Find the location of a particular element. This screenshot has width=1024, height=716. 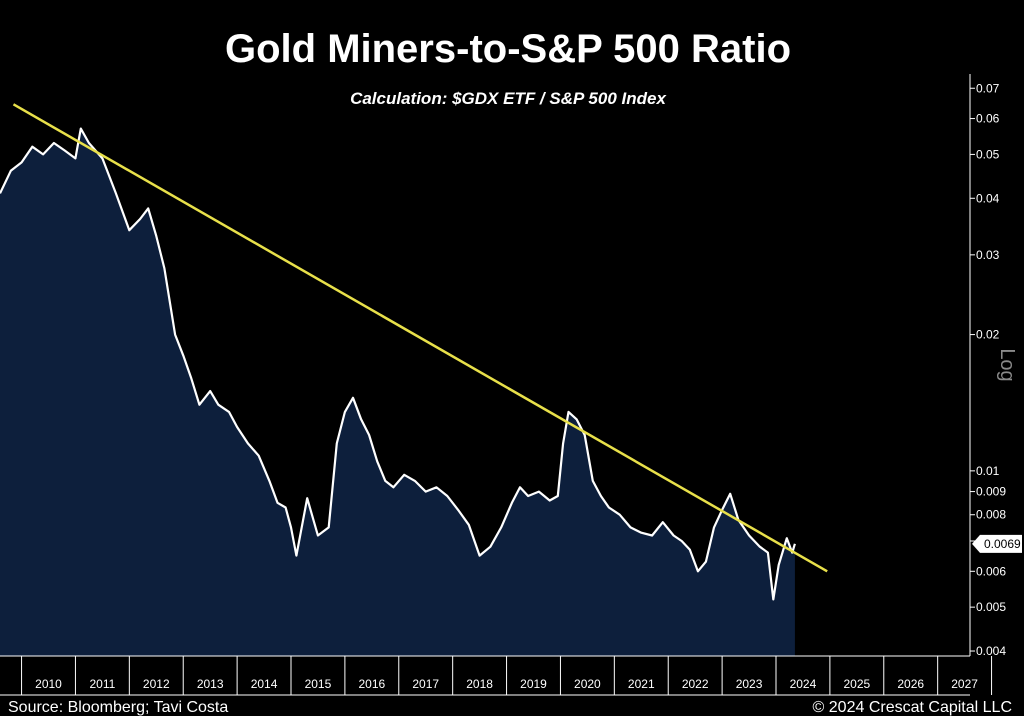

y-tick-label: 0.004 is located at coordinates (991, 651).